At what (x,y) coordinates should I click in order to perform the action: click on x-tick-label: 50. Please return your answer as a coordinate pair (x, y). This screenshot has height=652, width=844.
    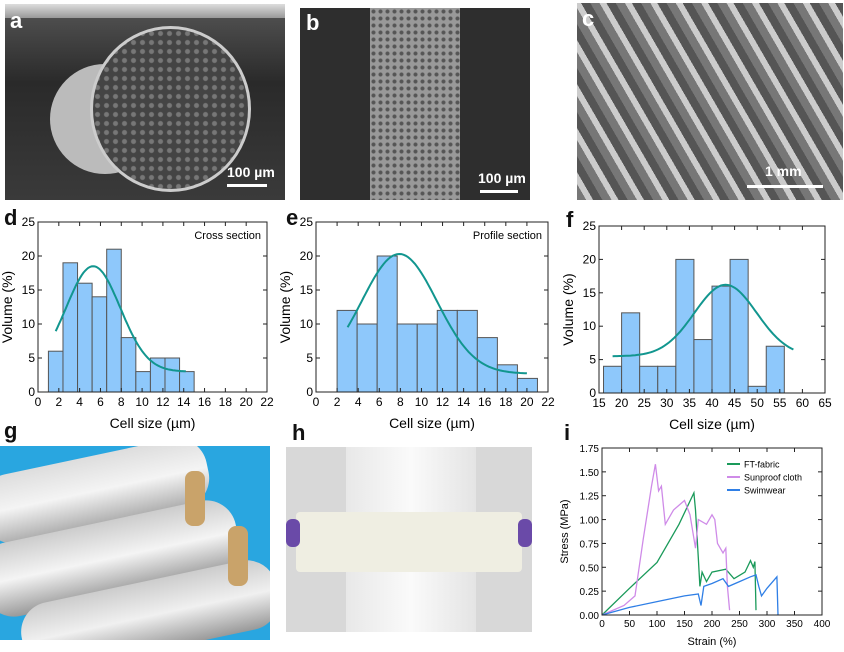
    Looking at the image, I should click on (630, 624).